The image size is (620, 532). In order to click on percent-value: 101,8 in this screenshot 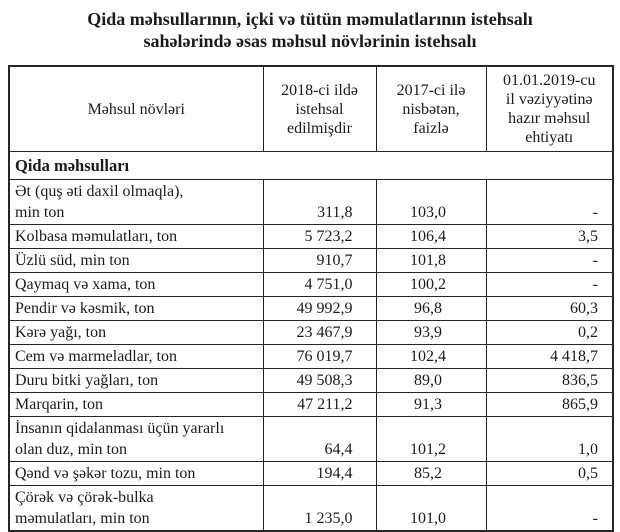, I will do `click(431, 260)`.